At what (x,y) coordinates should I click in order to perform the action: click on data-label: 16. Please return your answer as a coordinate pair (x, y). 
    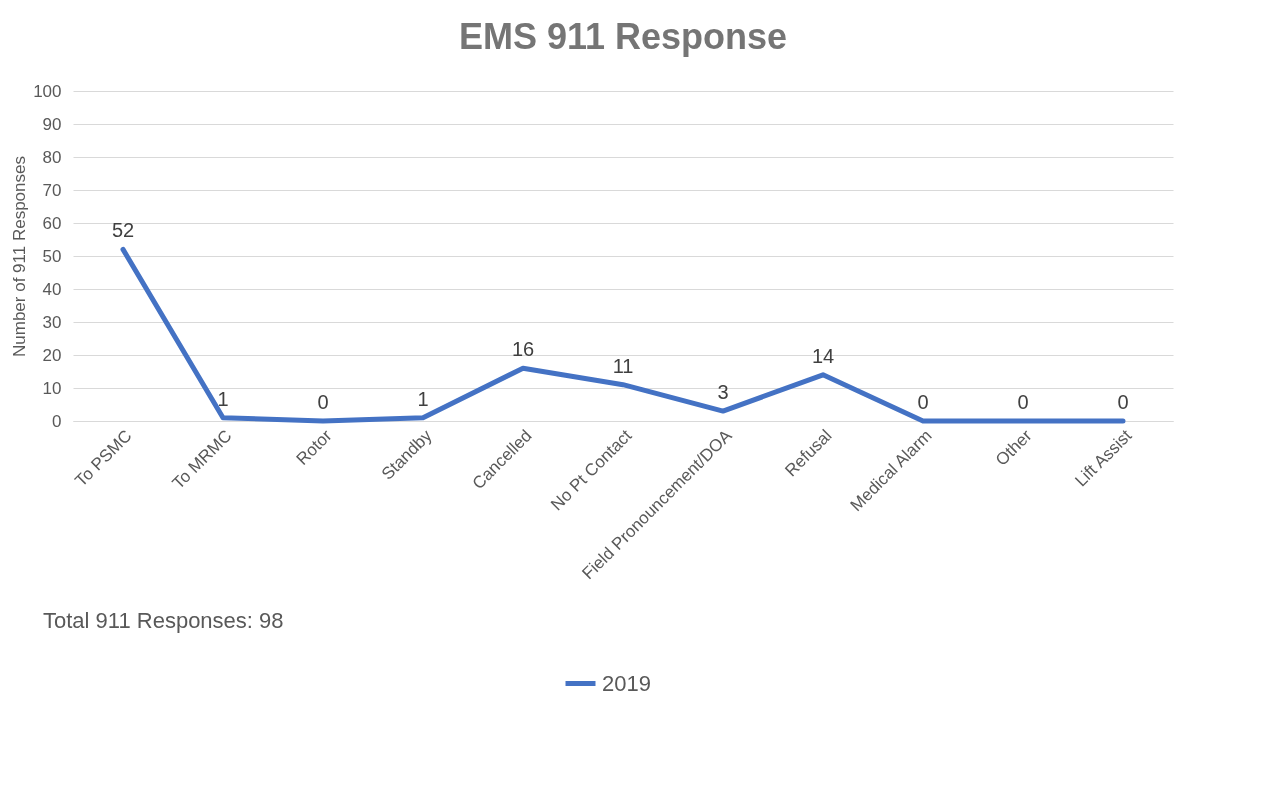
    Looking at the image, I should click on (523, 349).